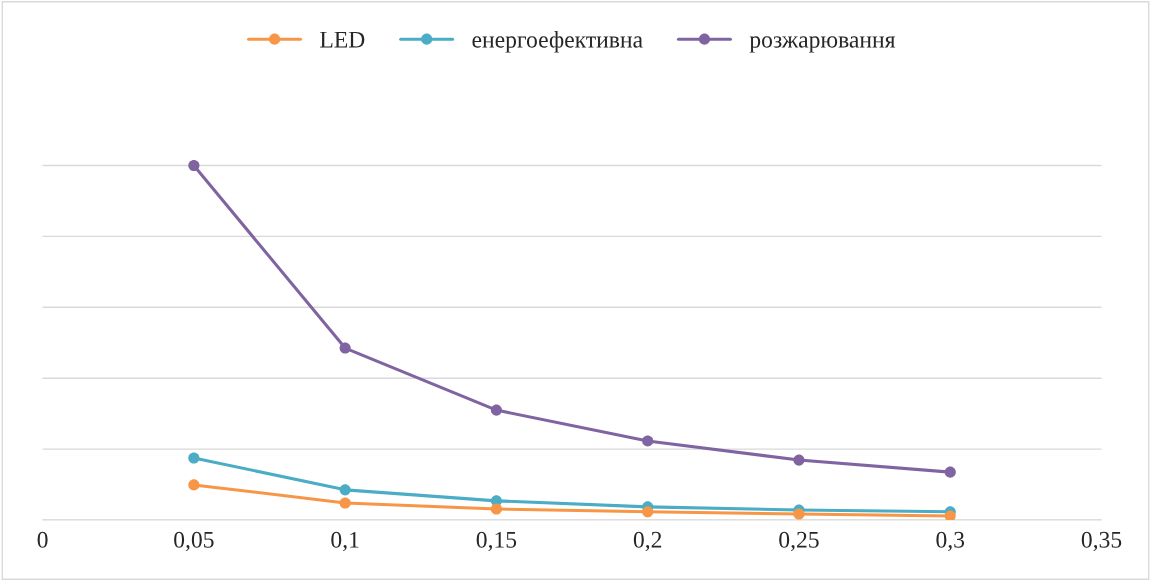 The image size is (1151, 581). What do you see at coordinates (1101, 541) in the screenshot?
I see `x-tick-label: 0,35` at bounding box center [1101, 541].